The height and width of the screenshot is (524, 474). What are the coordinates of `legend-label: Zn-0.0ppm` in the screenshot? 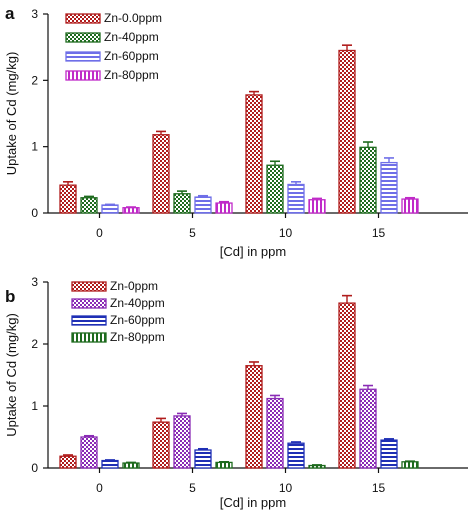 It's located at (133, 18).